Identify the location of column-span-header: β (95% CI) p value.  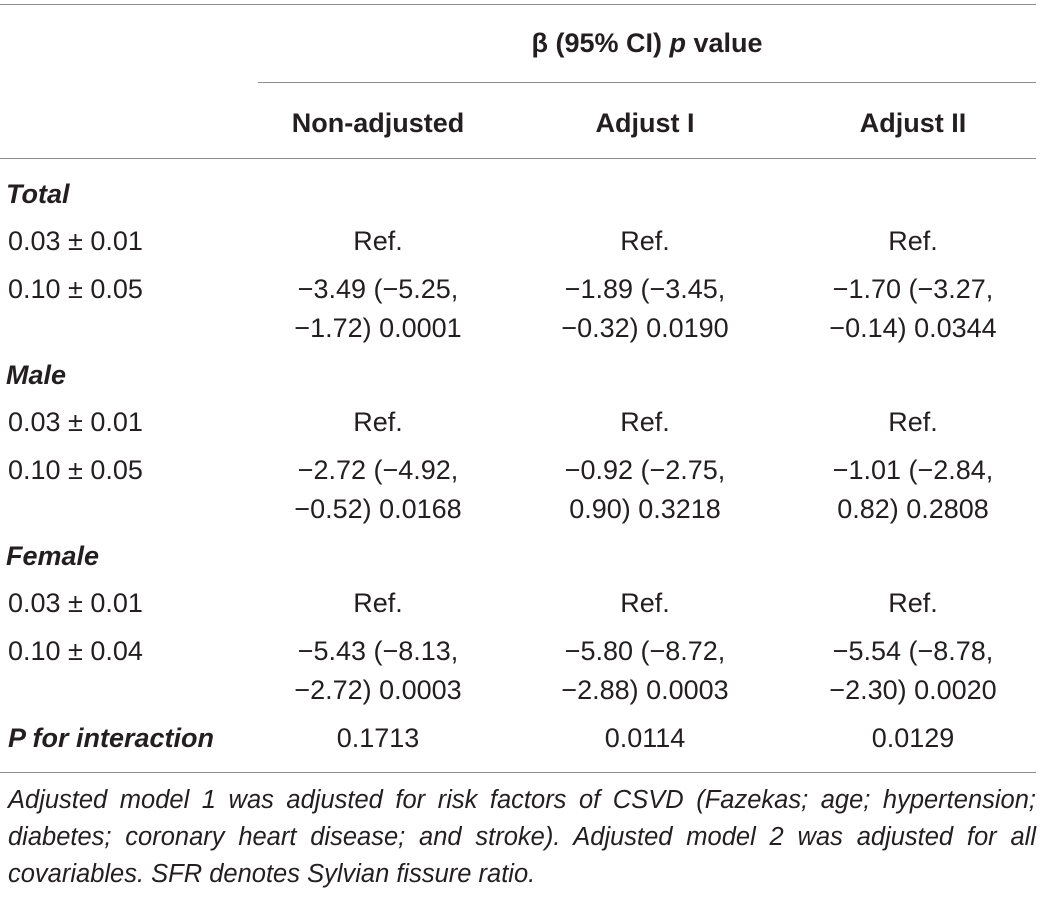
(647, 43).